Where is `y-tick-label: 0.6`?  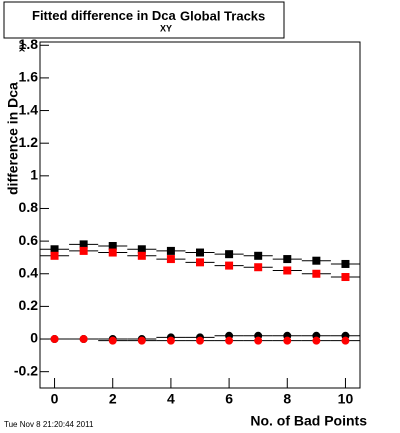
y-tick-label: 0.6 is located at coordinates (29, 240).